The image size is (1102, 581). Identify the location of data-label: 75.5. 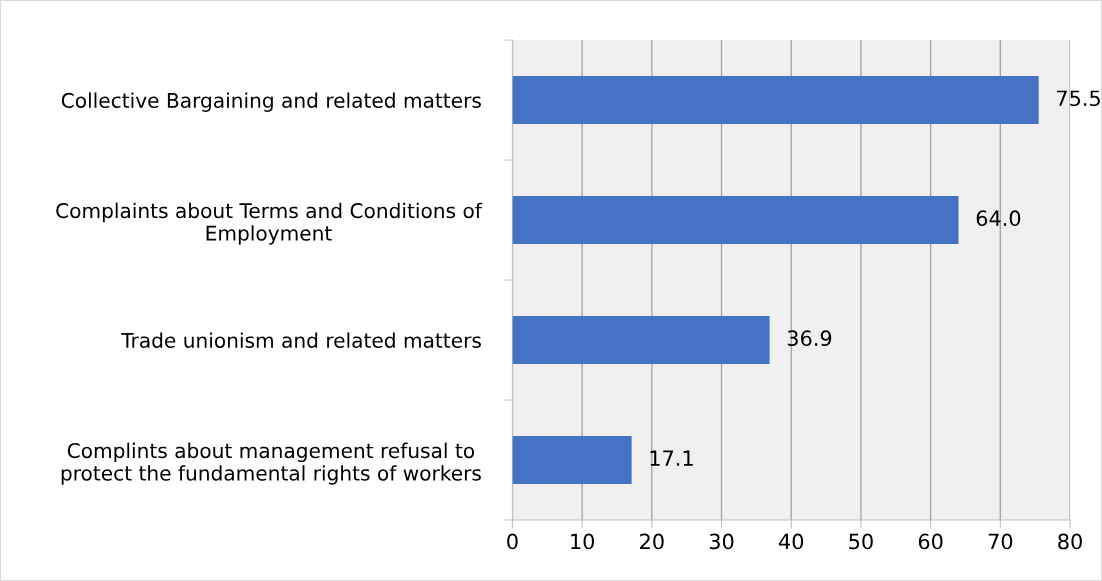
(1078, 98).